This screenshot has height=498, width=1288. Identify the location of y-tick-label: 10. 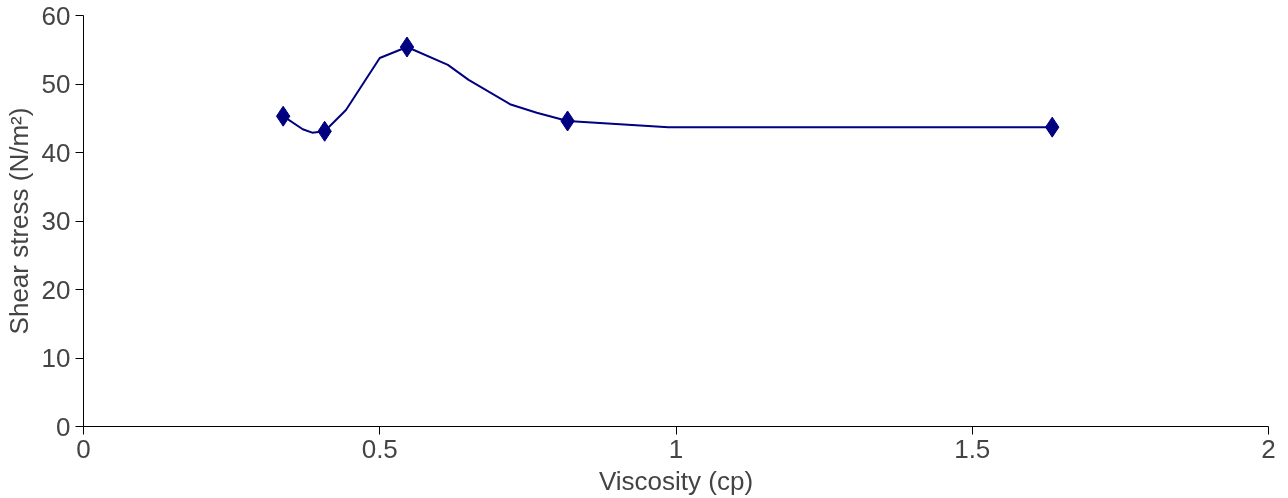
(56, 358).